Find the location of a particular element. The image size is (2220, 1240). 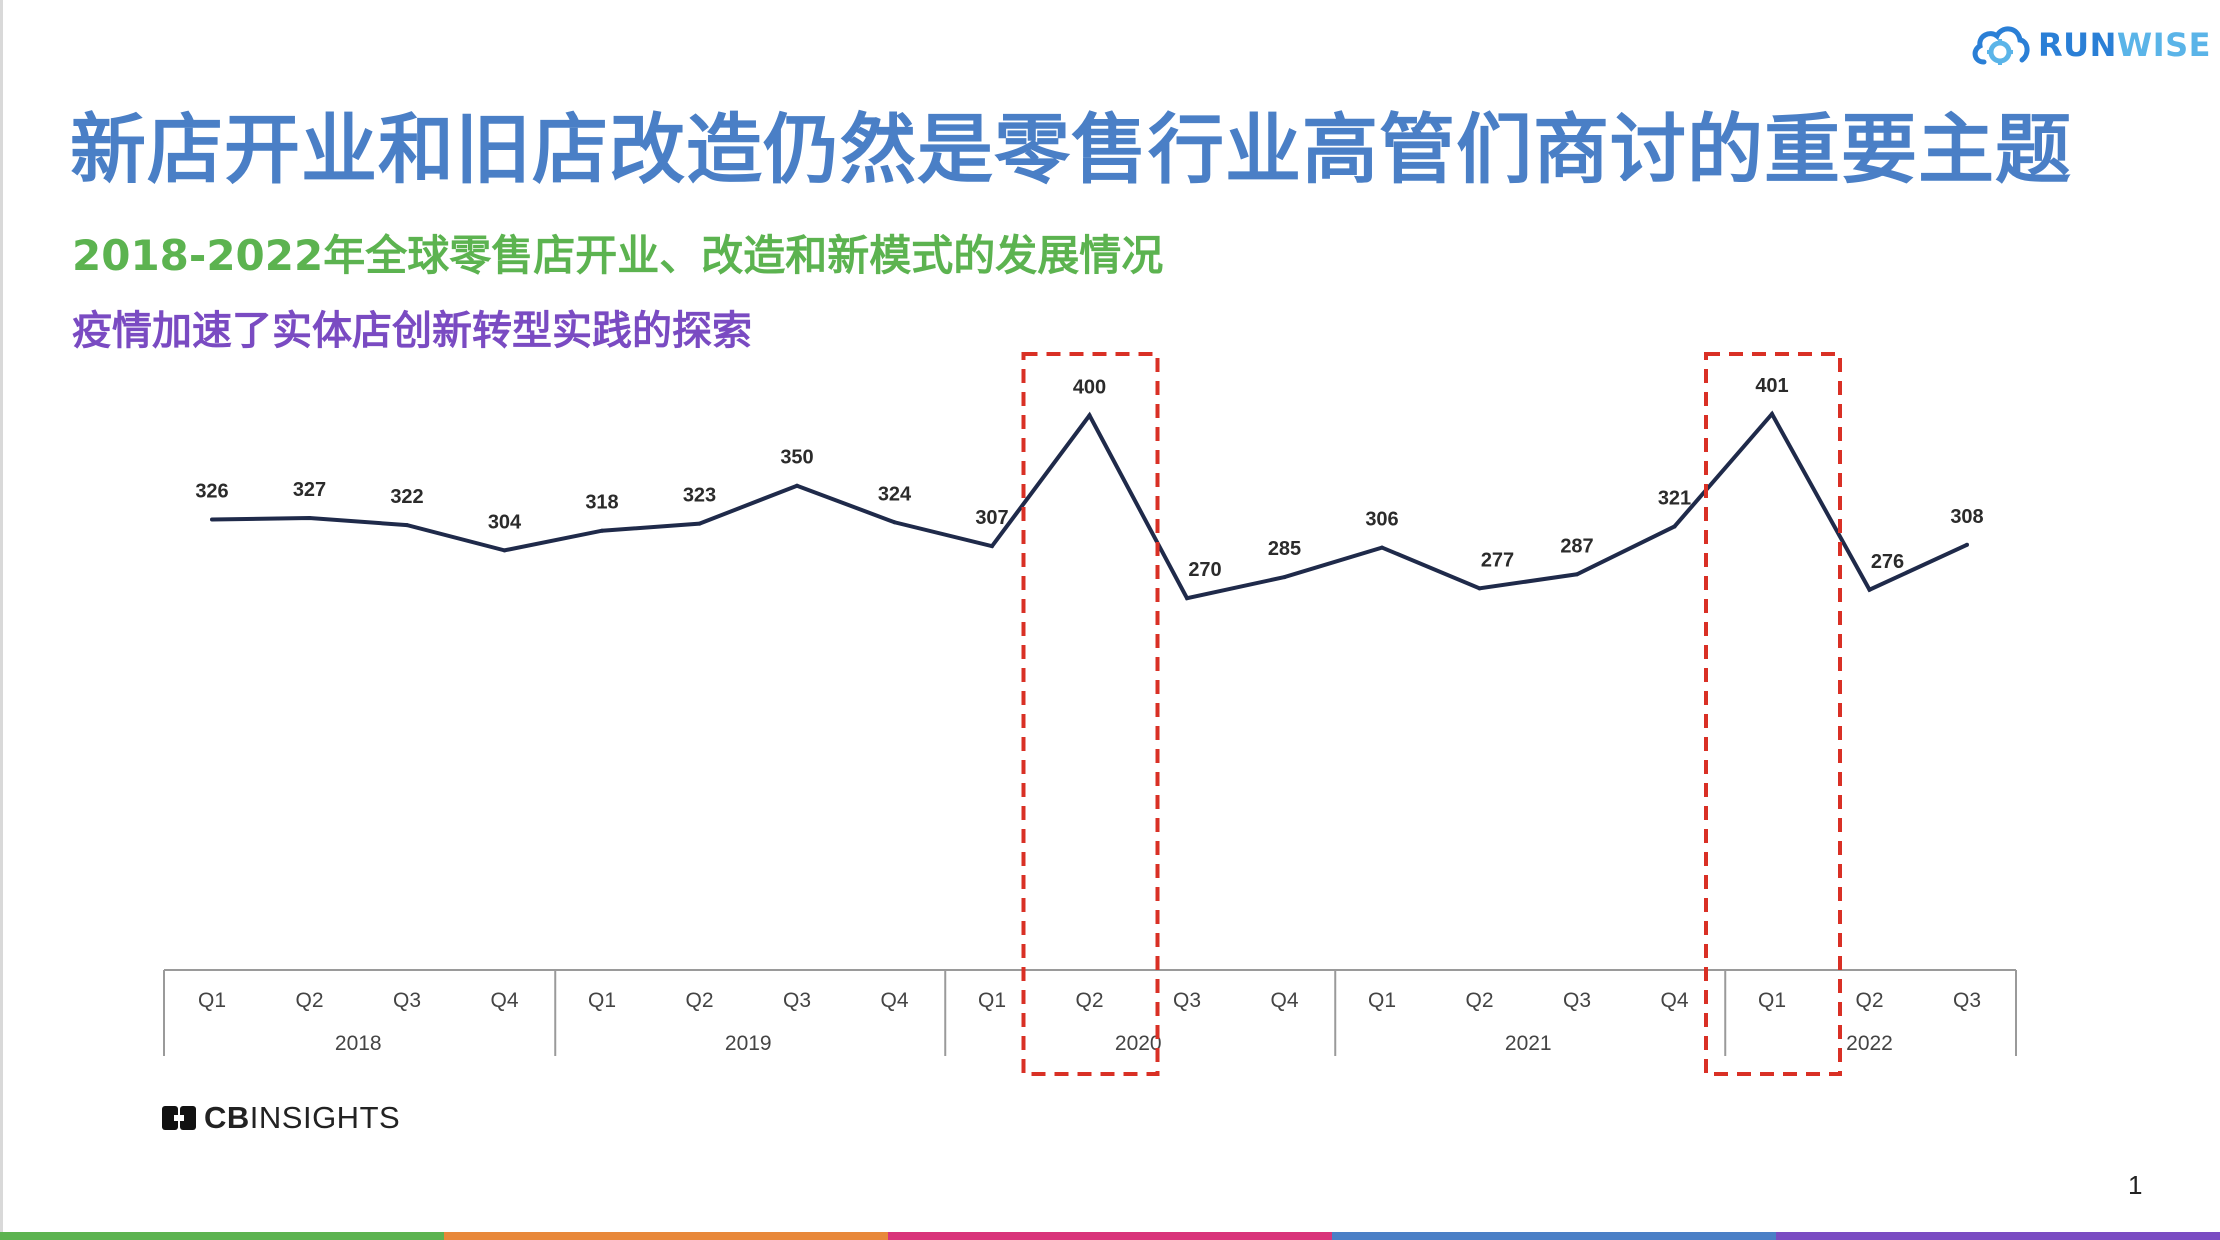

data-label: 318 is located at coordinates (601, 503).